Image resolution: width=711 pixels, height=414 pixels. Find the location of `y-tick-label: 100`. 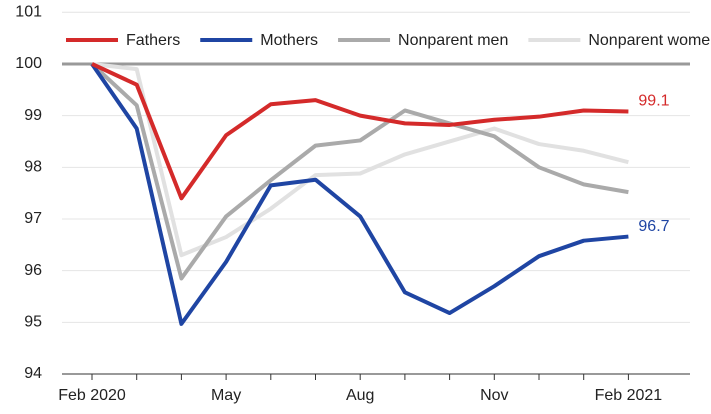

y-tick-label: 100 is located at coordinates (28, 63).